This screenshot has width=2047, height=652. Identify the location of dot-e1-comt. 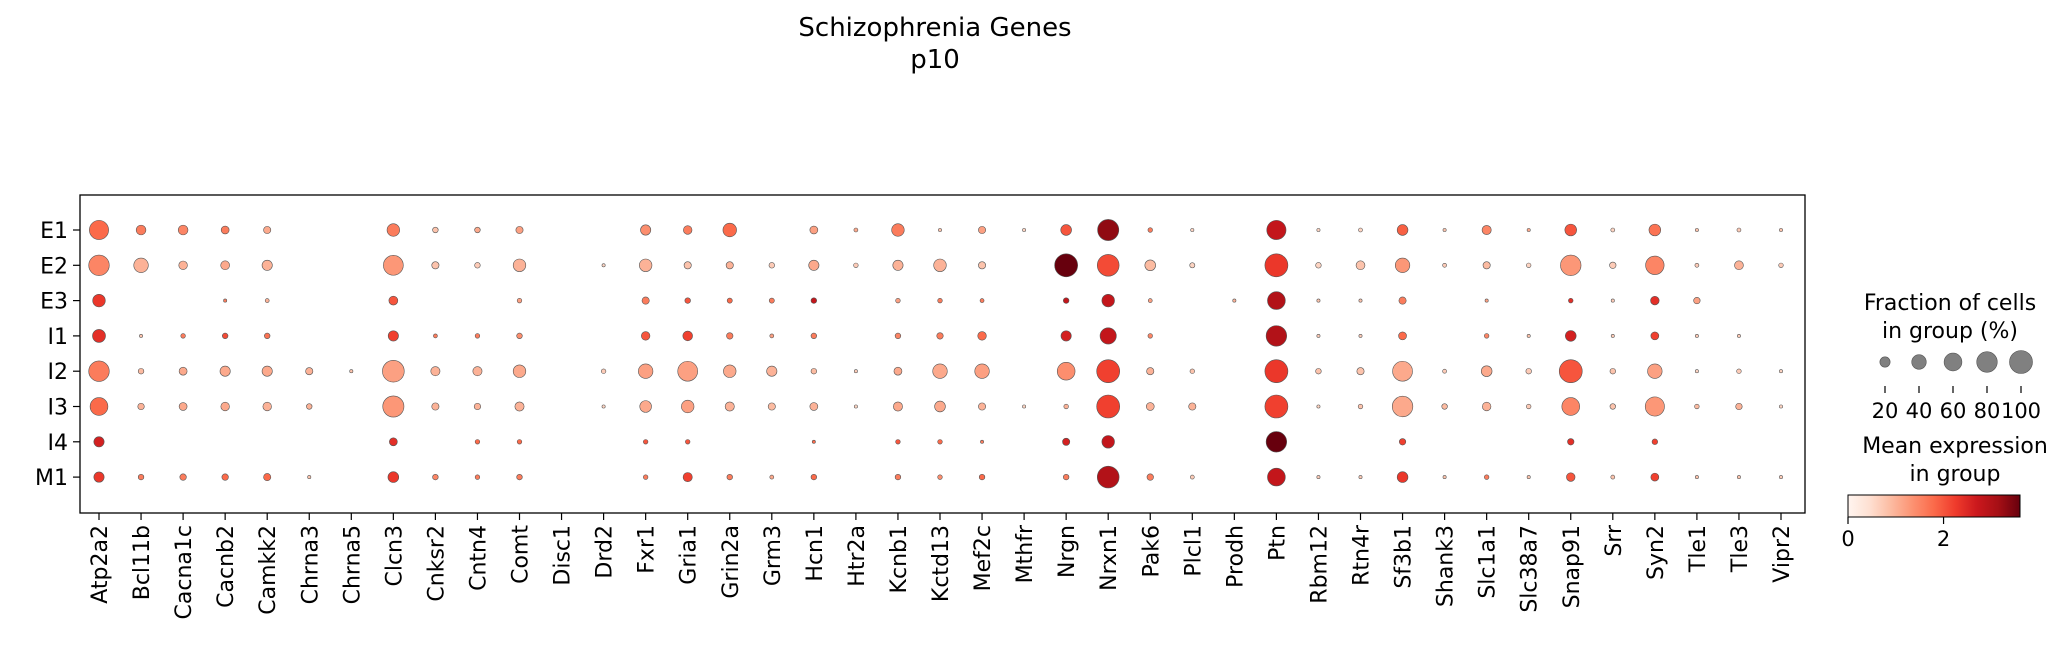
(519, 230).